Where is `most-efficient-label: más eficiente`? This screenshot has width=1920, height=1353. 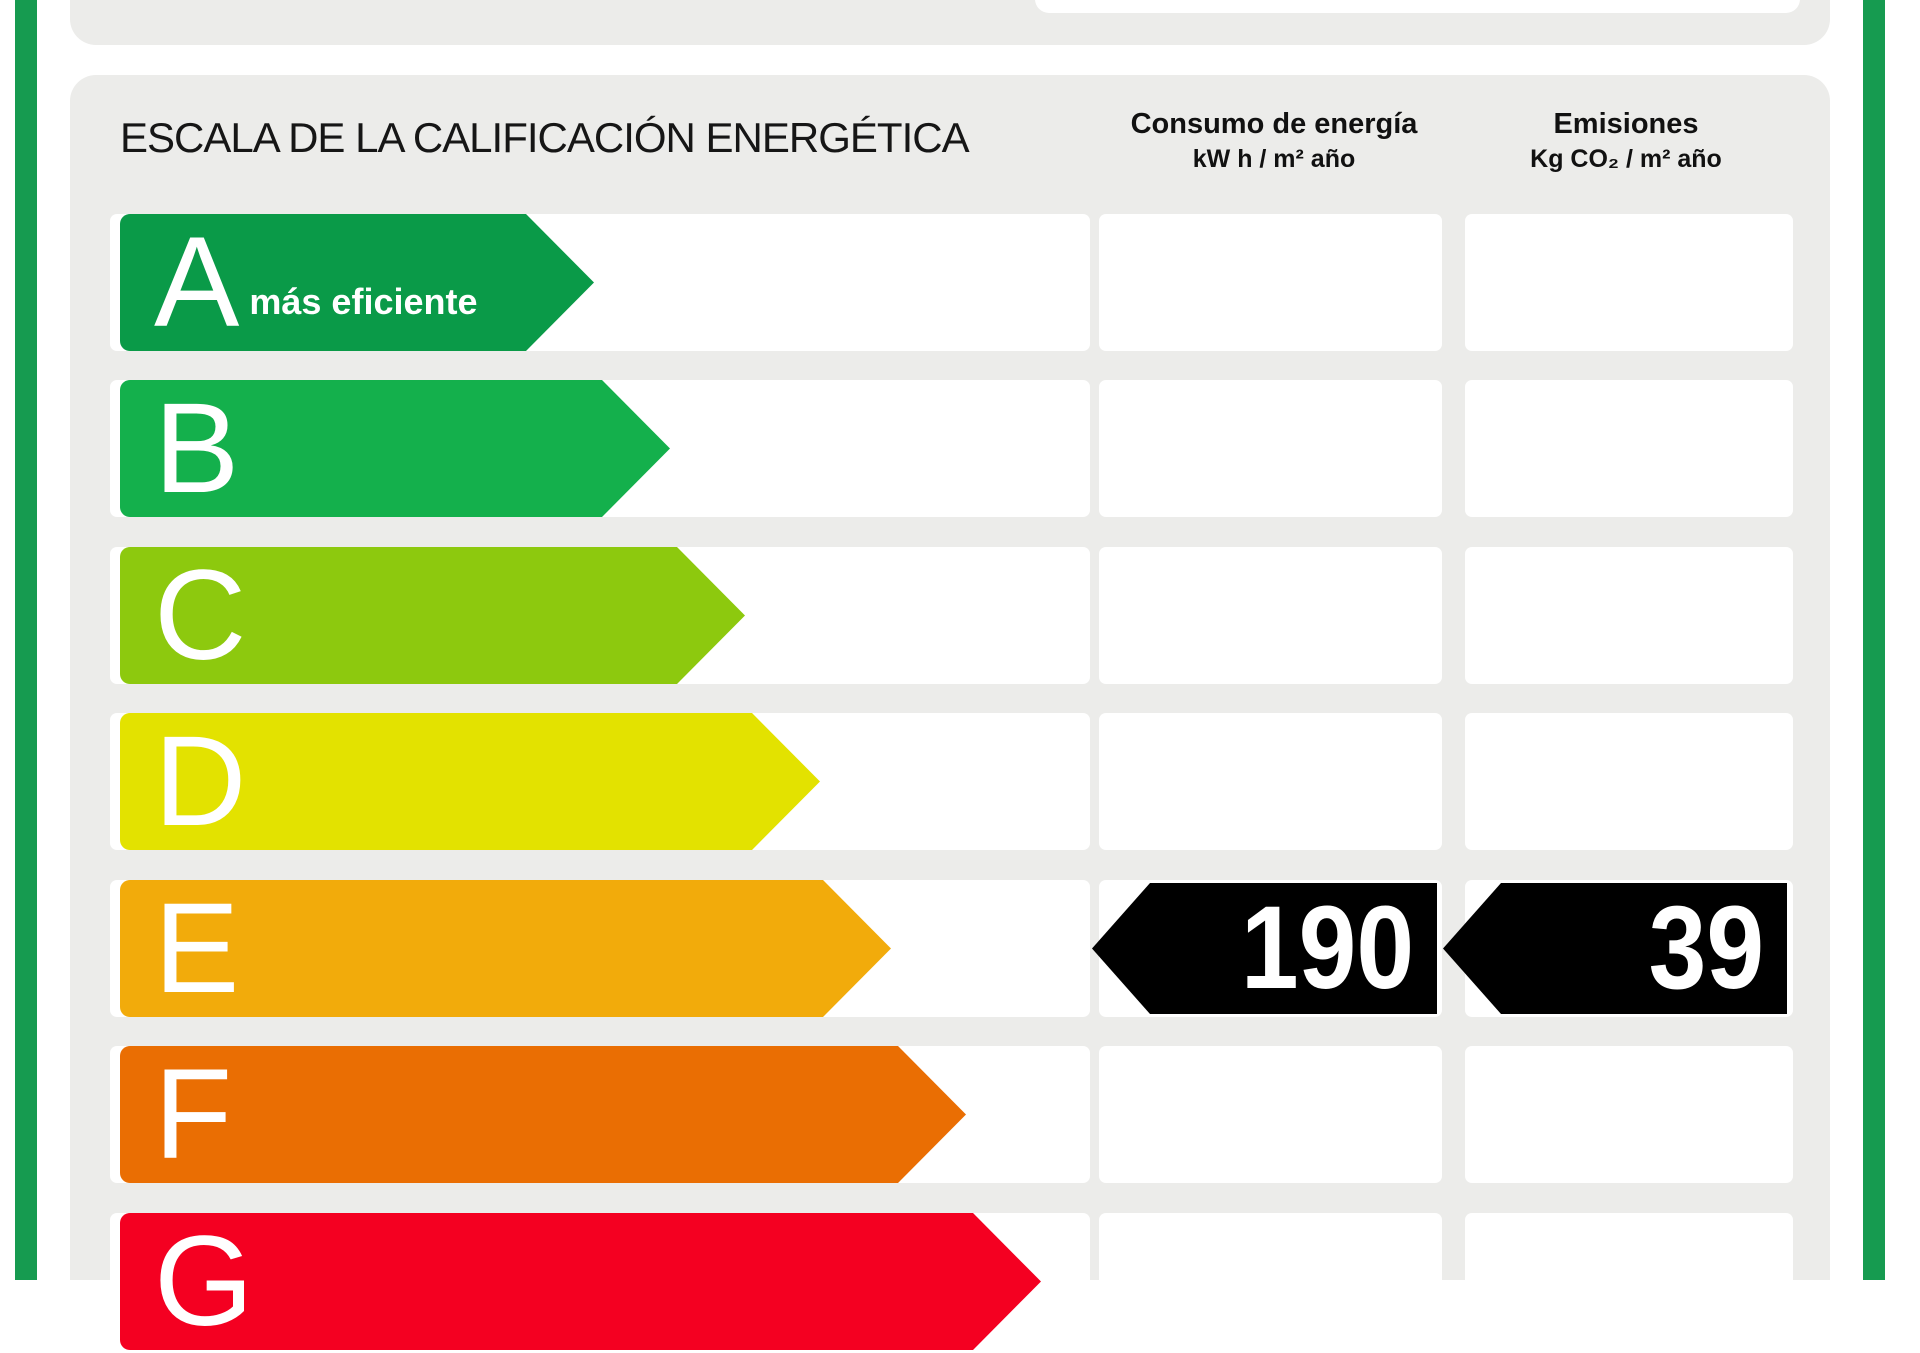
most-efficient-label: más eficiente is located at coordinates (363, 301).